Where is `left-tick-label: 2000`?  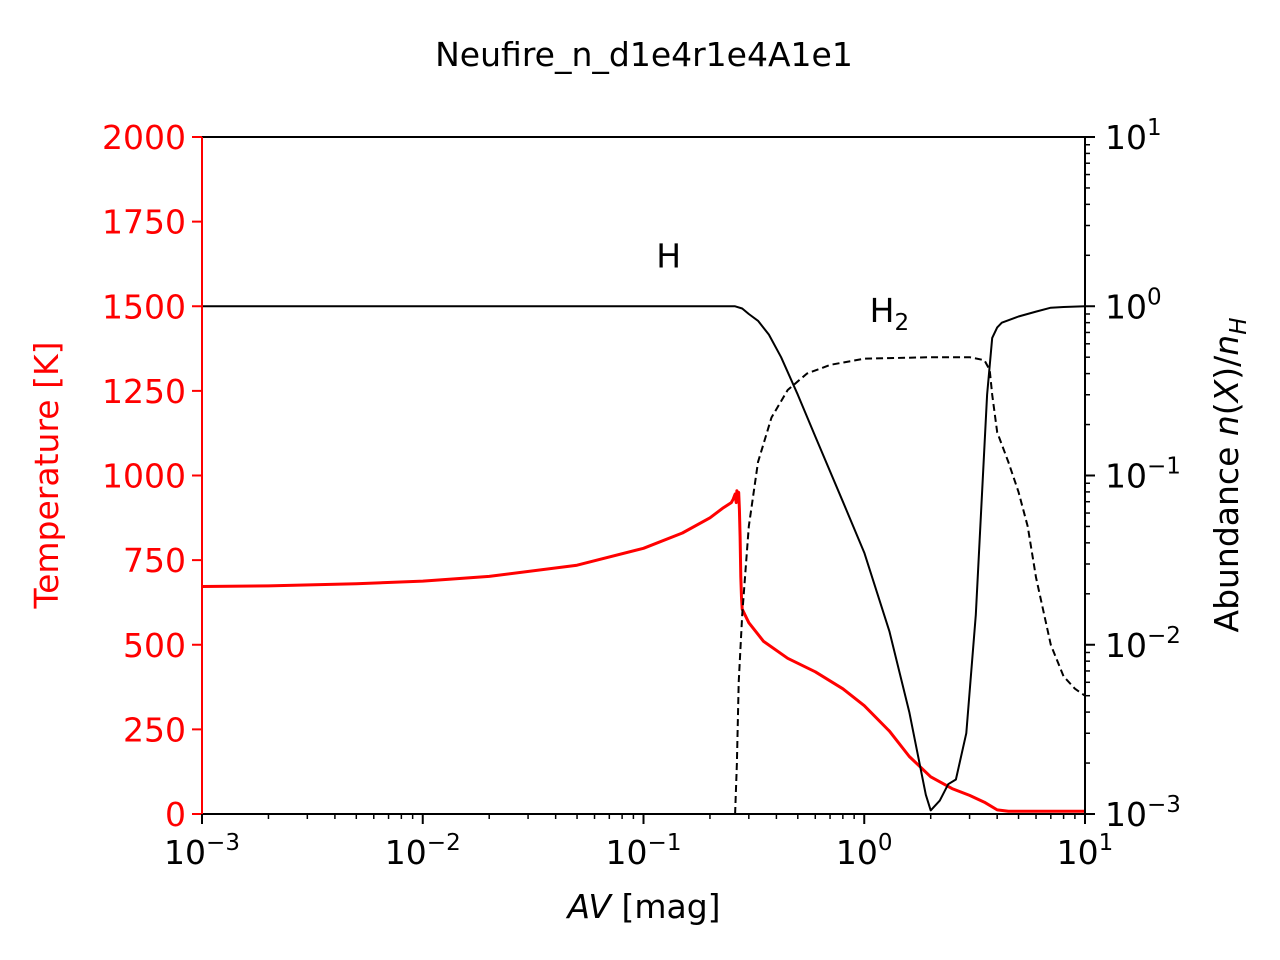 left-tick-label: 2000 is located at coordinates (144, 137).